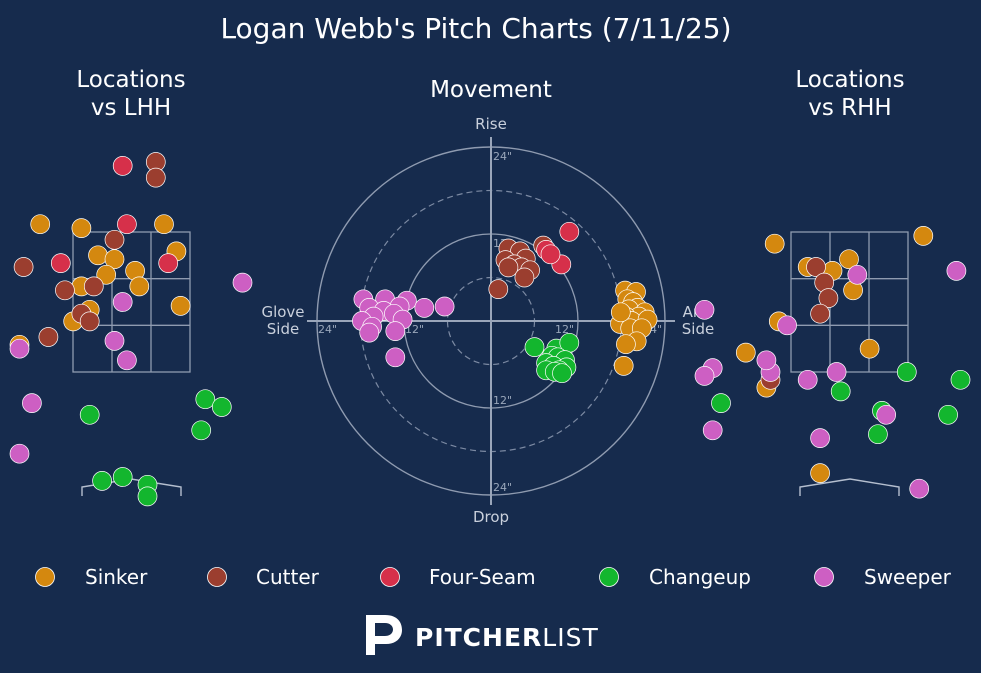 The height and width of the screenshot is (673, 981). What do you see at coordinates (849, 302) in the screenshot?
I see `rhh-strike-zone` at bounding box center [849, 302].